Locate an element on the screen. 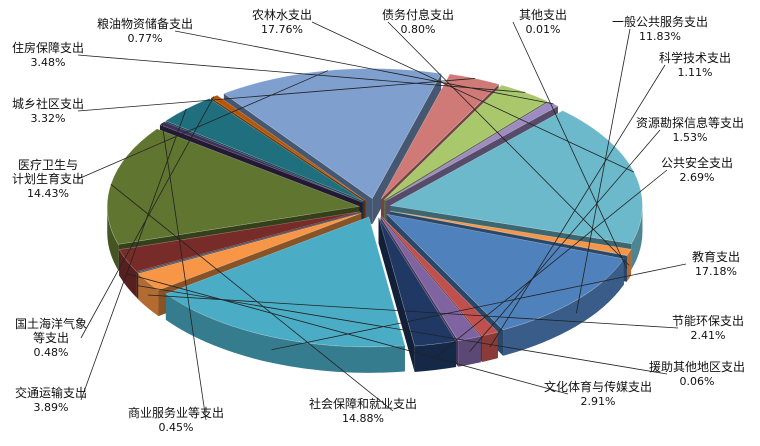 Image resolution: width=760 pixels, height=446 pixels. slice-label-9: 商业服务业等支出 0.45% is located at coordinates (176, 419).